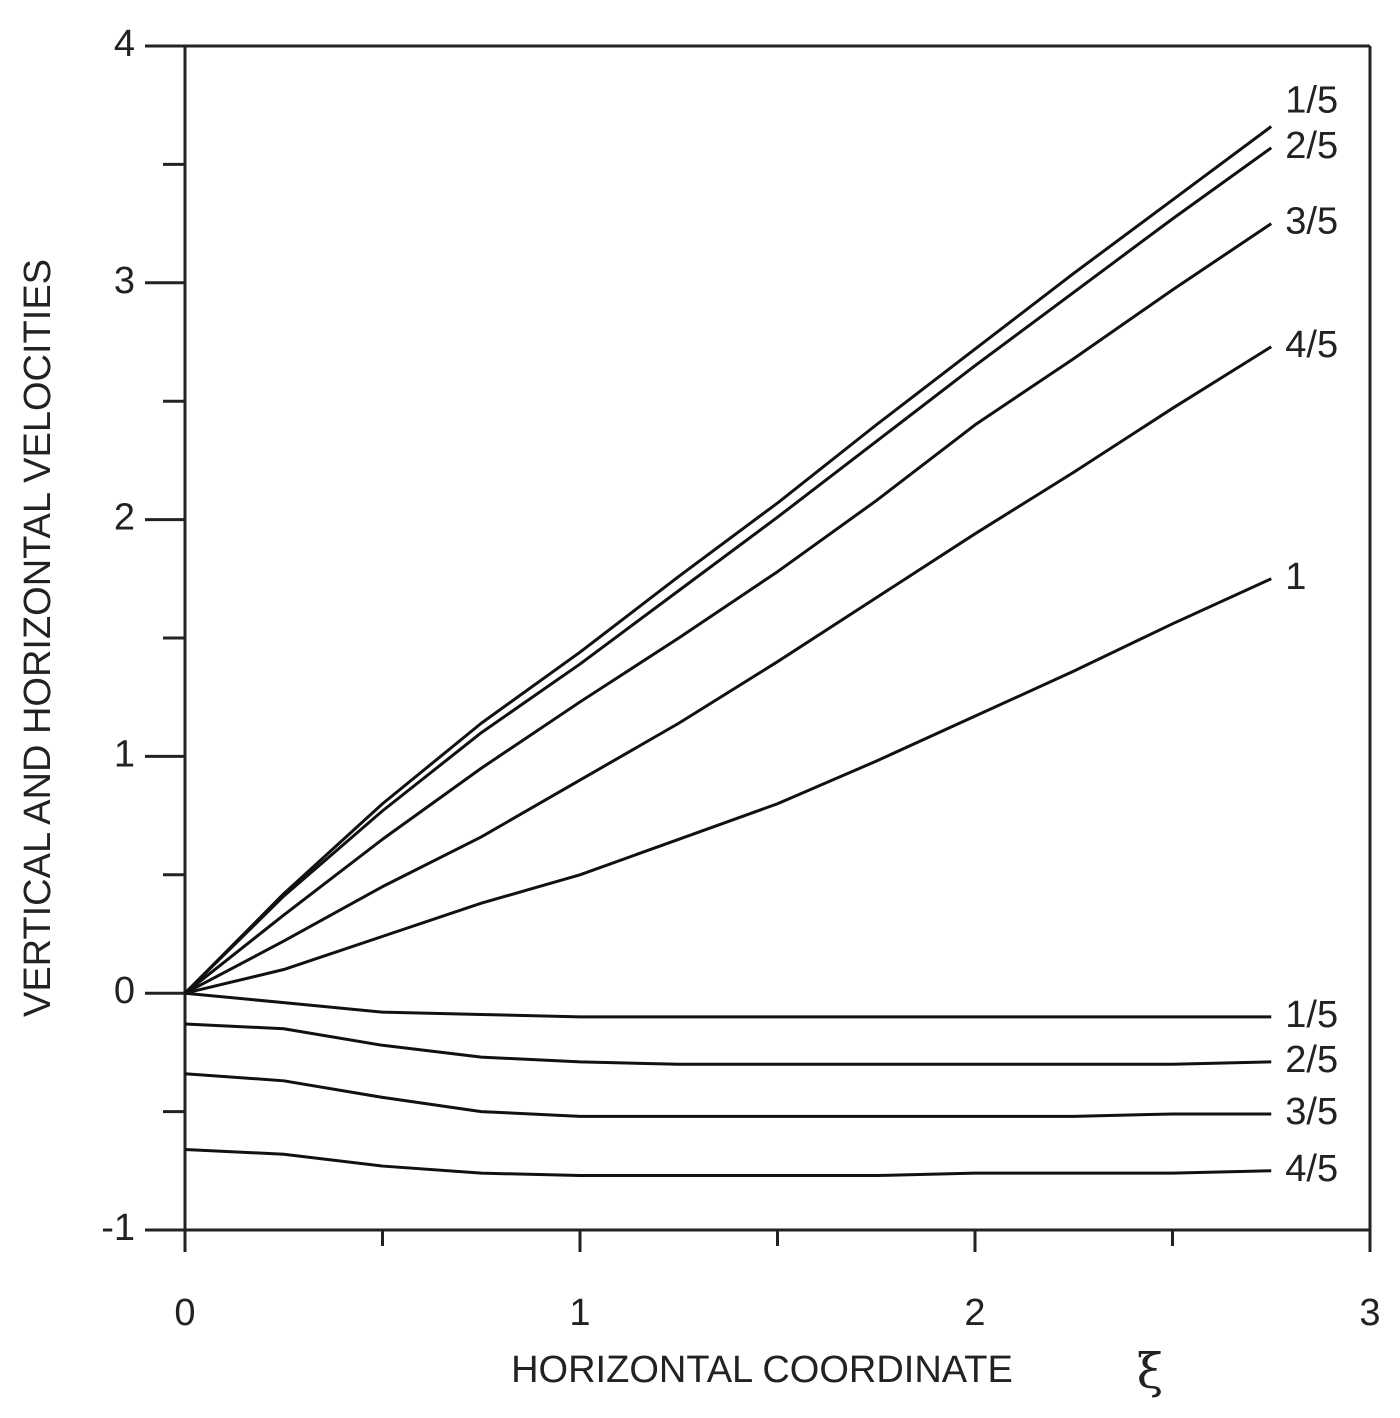  I want to click on y-tick-label: 2, so click(124, 518).